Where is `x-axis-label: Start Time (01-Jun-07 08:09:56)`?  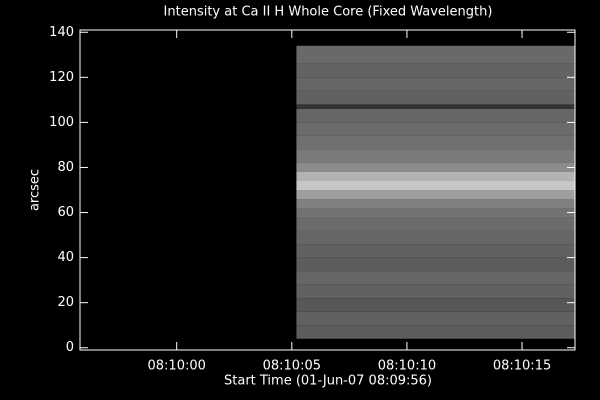
x-axis-label: Start Time (01-Jun-07 08:09:56) is located at coordinates (328, 381).